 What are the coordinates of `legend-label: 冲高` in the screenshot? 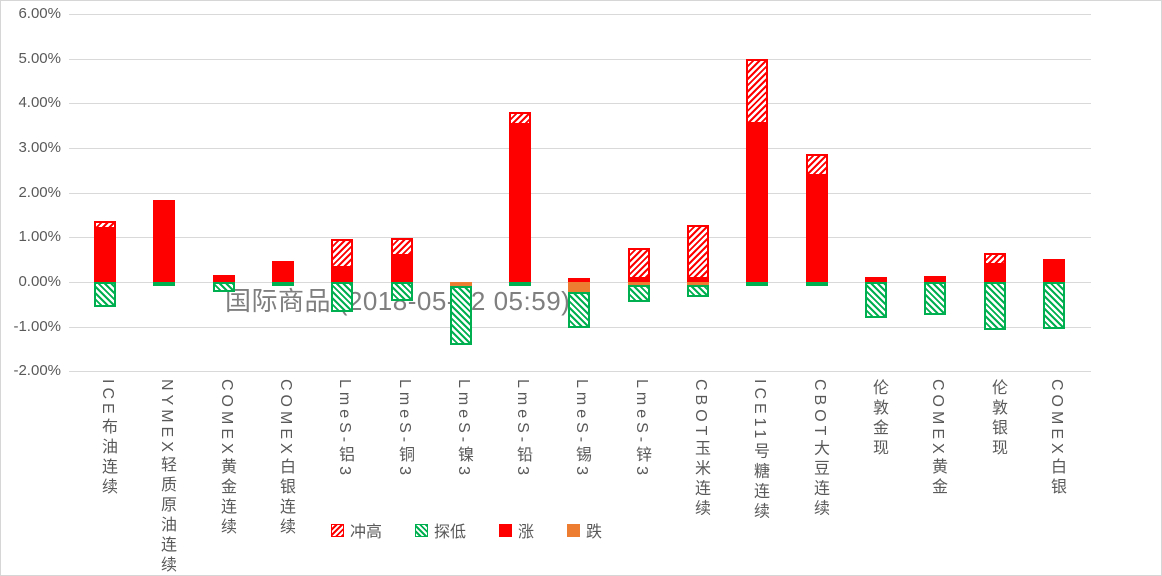 It's located at (366, 532).